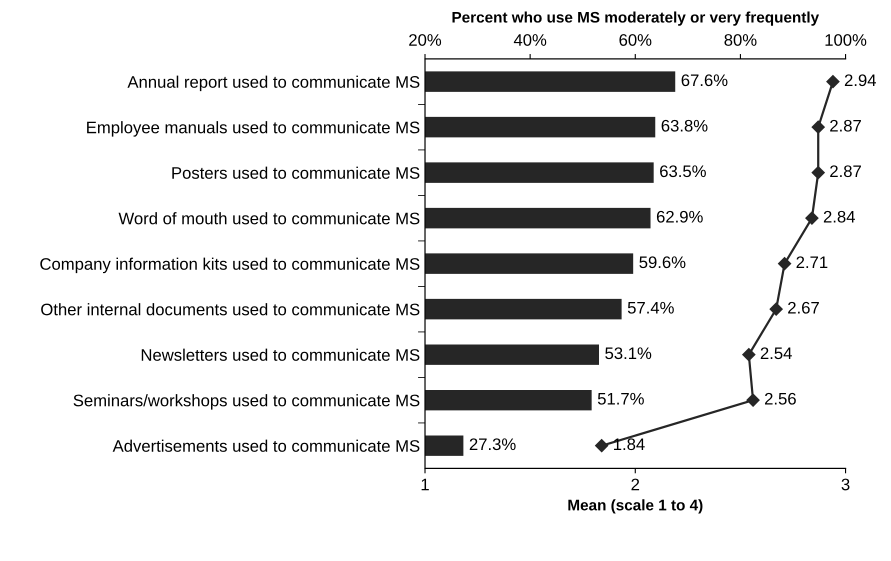 This screenshot has width=891, height=561. I want to click on data-label: 63.8%, so click(685, 126).